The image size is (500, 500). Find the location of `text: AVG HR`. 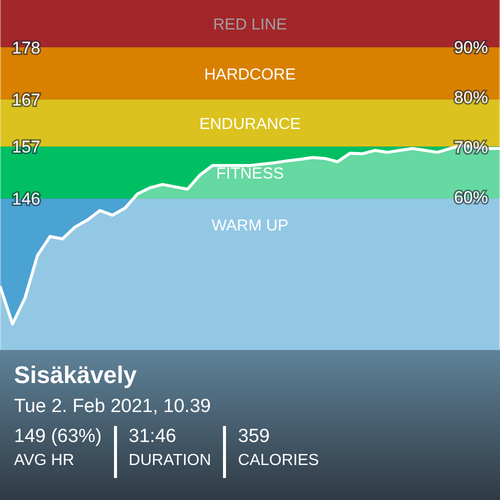

text: AVG HR is located at coordinates (45, 461).